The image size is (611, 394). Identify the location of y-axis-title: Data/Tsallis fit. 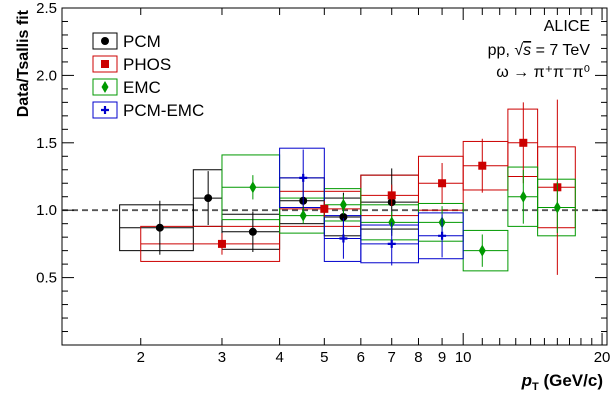
(23, 63).